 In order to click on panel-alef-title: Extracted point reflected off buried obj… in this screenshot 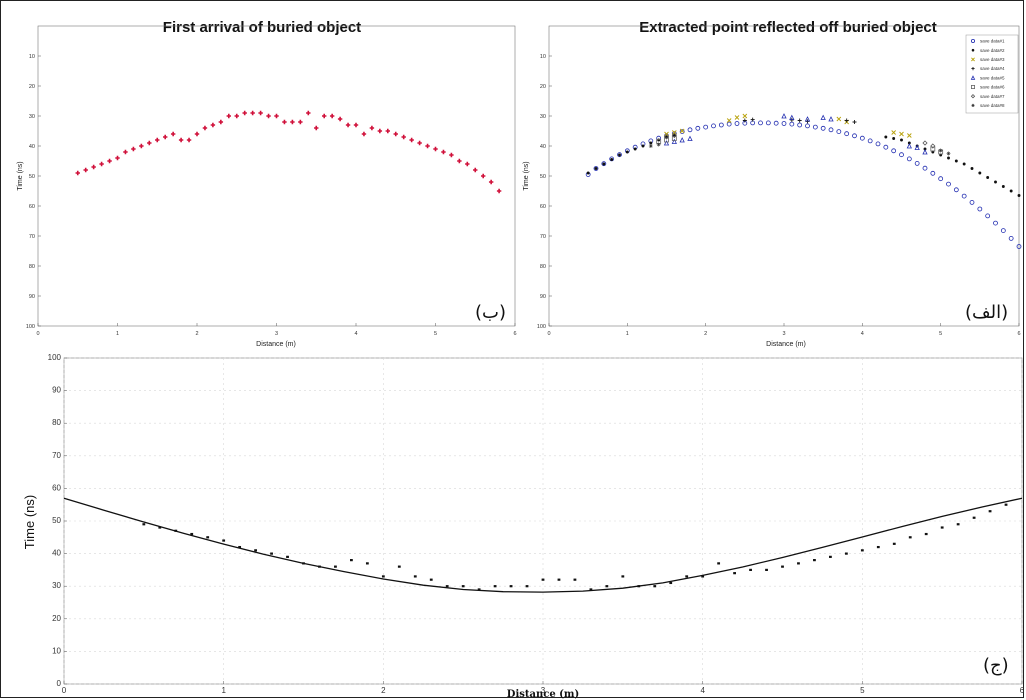, I will do `click(788, 27)`.